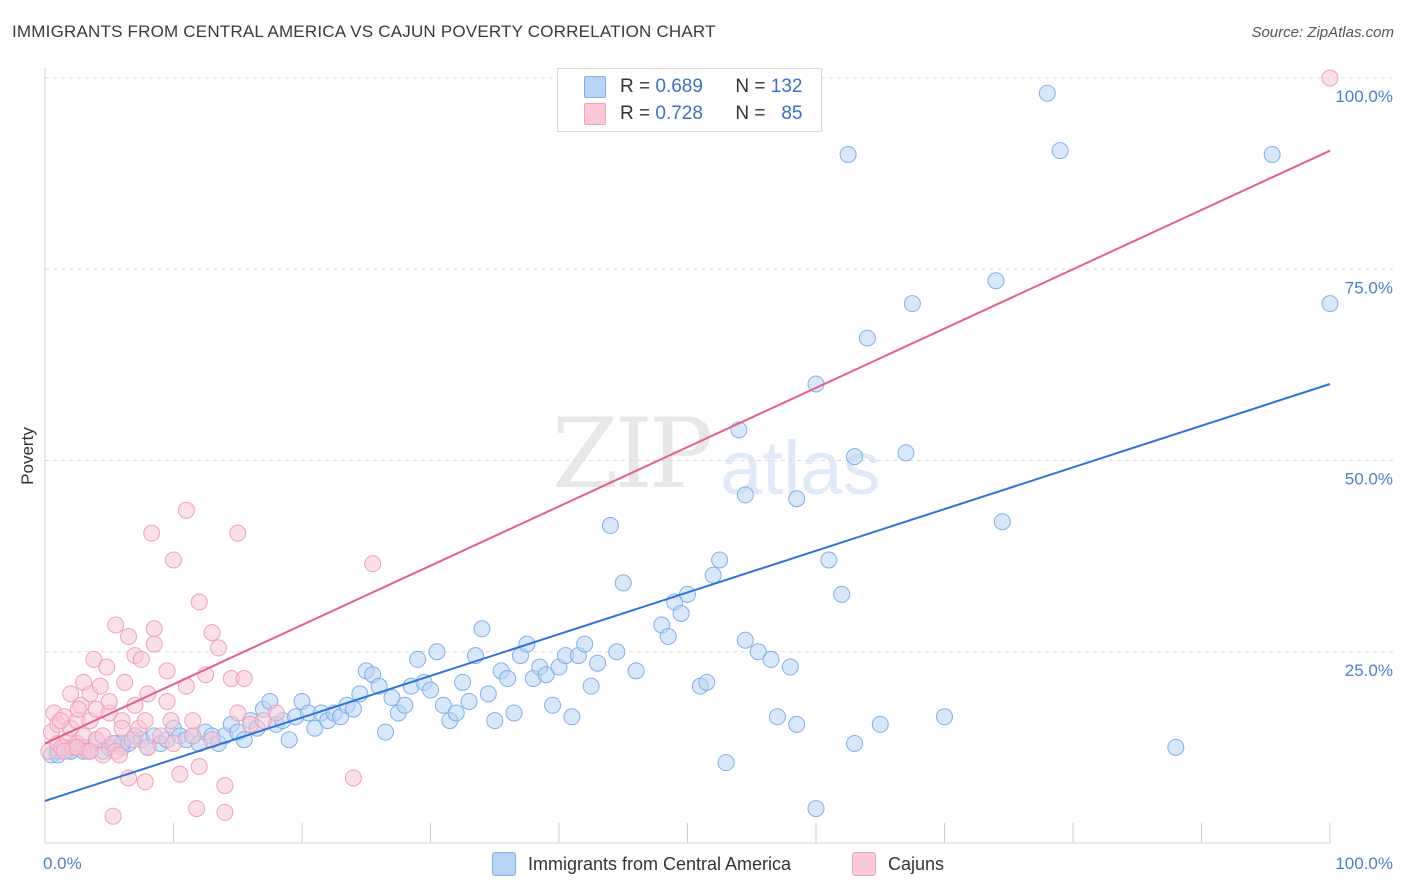 Image resolution: width=1406 pixels, height=892 pixels. Describe the element at coordinates (864, 864) in the screenshot. I see `legend-swatch-cajuns` at that location.